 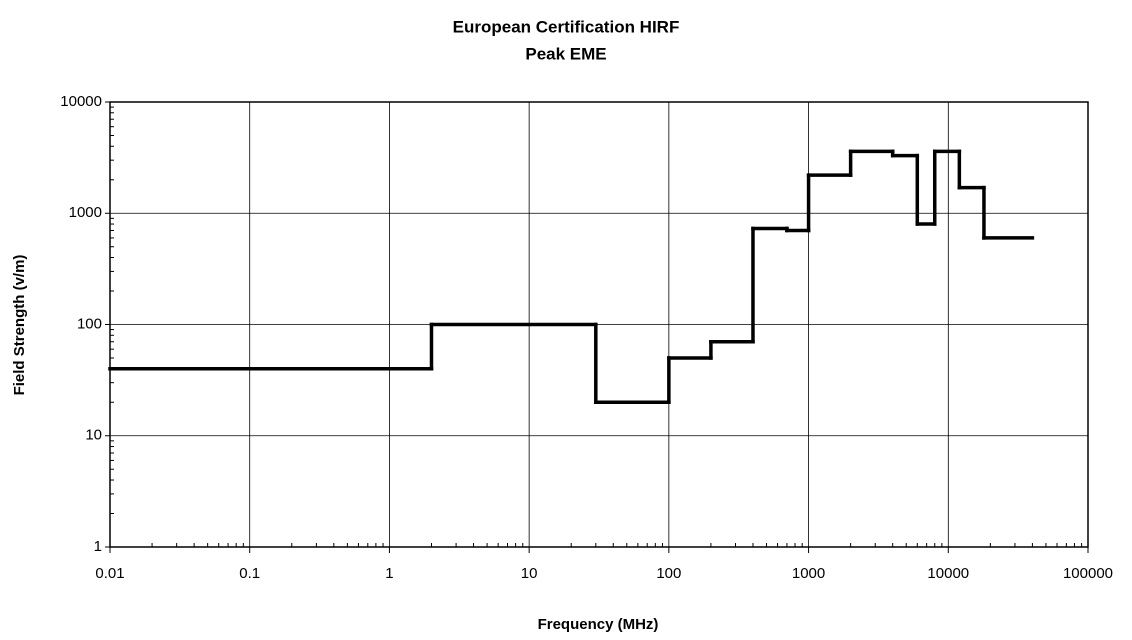 I want to click on x-tick-label: 0.01, so click(x=109, y=573).